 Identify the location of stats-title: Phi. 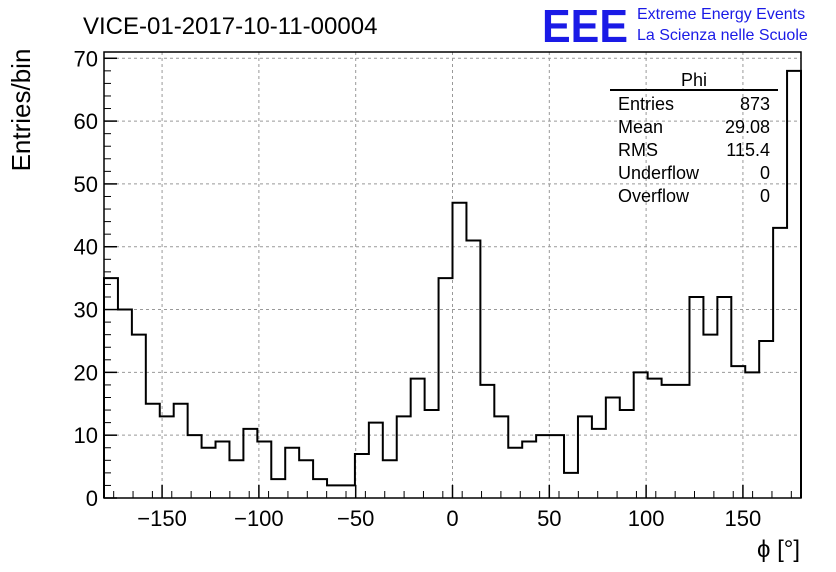
(694, 80).